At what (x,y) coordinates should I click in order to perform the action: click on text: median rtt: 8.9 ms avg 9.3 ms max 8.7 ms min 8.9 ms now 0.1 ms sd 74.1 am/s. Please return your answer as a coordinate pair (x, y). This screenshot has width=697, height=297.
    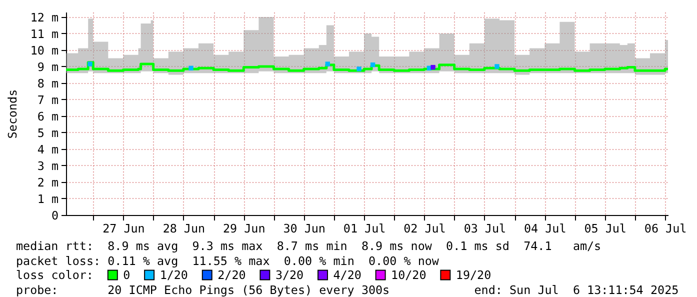
    Looking at the image, I should click on (309, 246).